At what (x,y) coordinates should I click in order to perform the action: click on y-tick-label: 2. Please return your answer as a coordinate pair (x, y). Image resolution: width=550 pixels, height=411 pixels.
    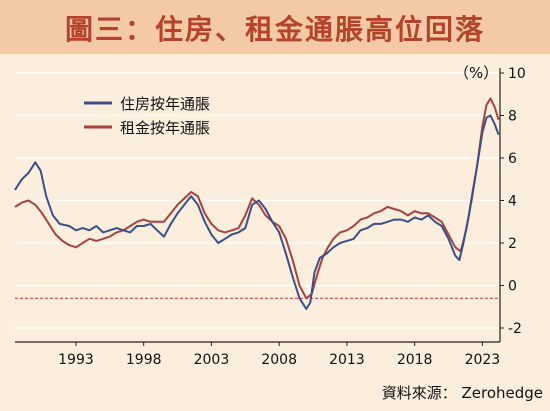
    Looking at the image, I should click on (512, 244).